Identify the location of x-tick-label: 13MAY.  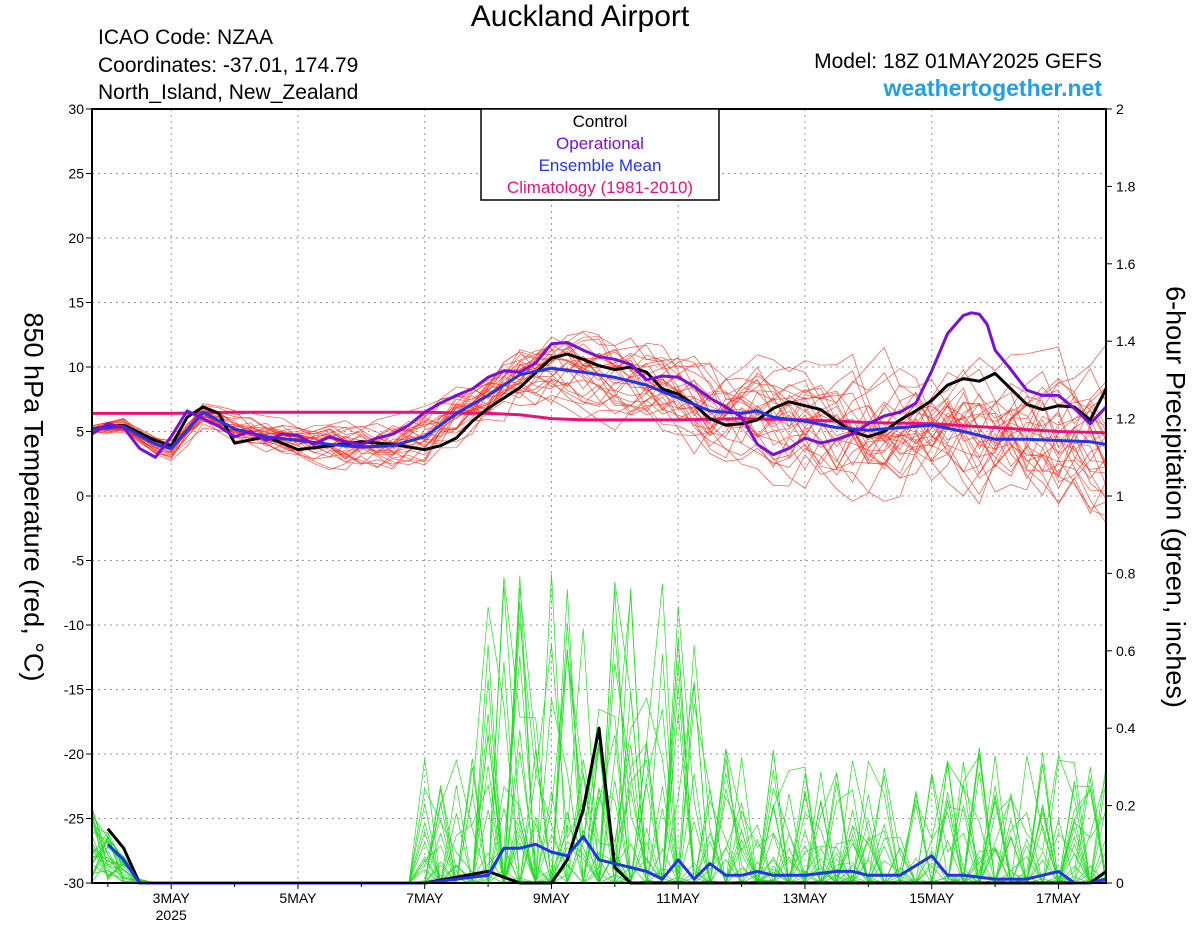
(806, 898).